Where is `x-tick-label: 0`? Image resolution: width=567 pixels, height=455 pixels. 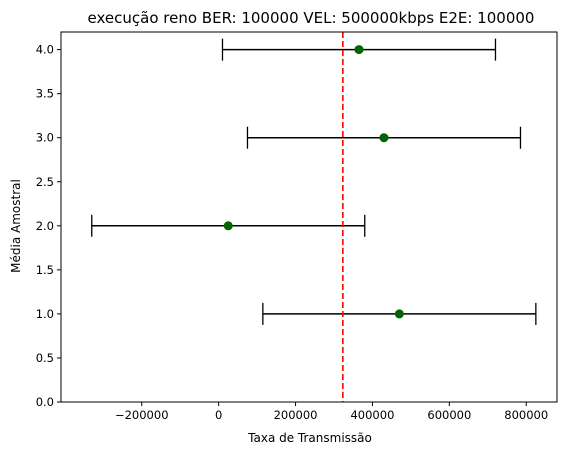
x-tick-label: 0 is located at coordinates (218, 415).